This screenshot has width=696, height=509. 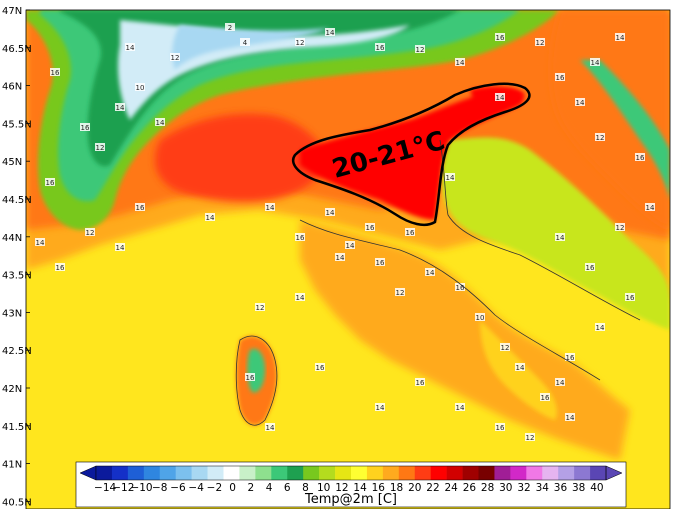 What do you see at coordinates (245, 43) in the screenshot?
I see `field-value-label: 4` at bounding box center [245, 43].